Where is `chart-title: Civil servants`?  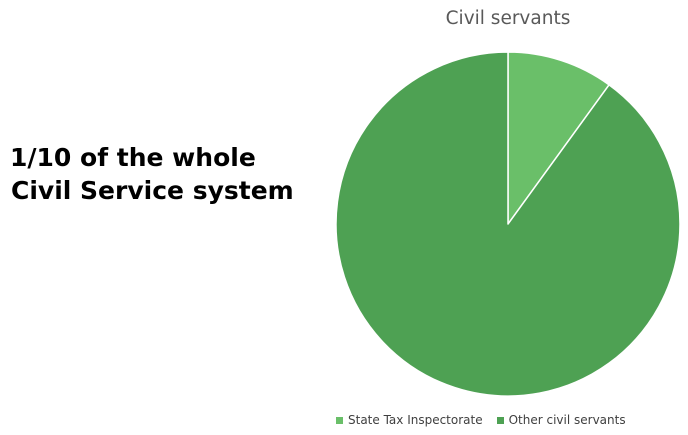
chart-title: Civil servants is located at coordinates (508, 18).